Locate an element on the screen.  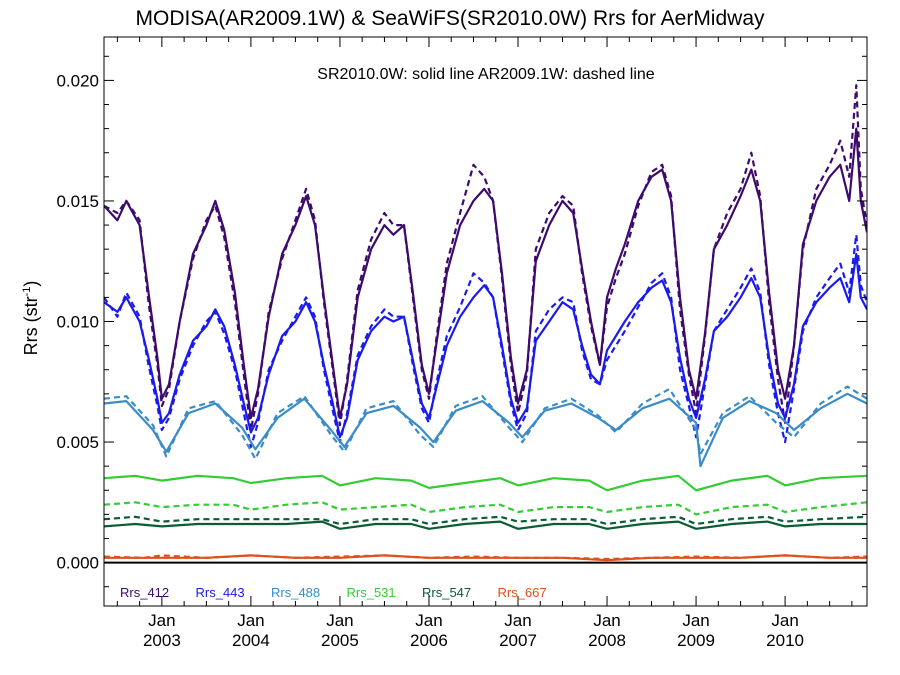
series-line-rrs-547-solid is located at coordinates (485, 525).